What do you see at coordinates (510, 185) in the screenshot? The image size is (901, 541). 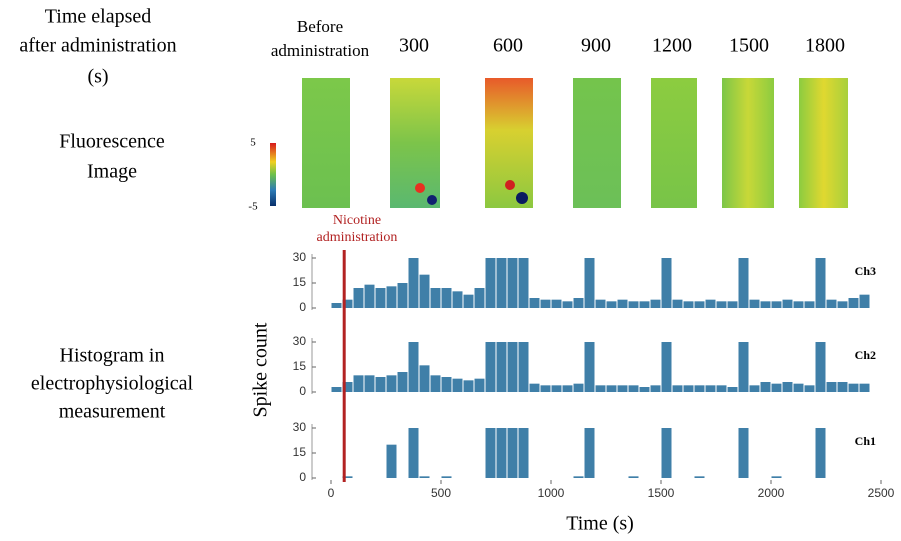 I see `hotspot` at bounding box center [510, 185].